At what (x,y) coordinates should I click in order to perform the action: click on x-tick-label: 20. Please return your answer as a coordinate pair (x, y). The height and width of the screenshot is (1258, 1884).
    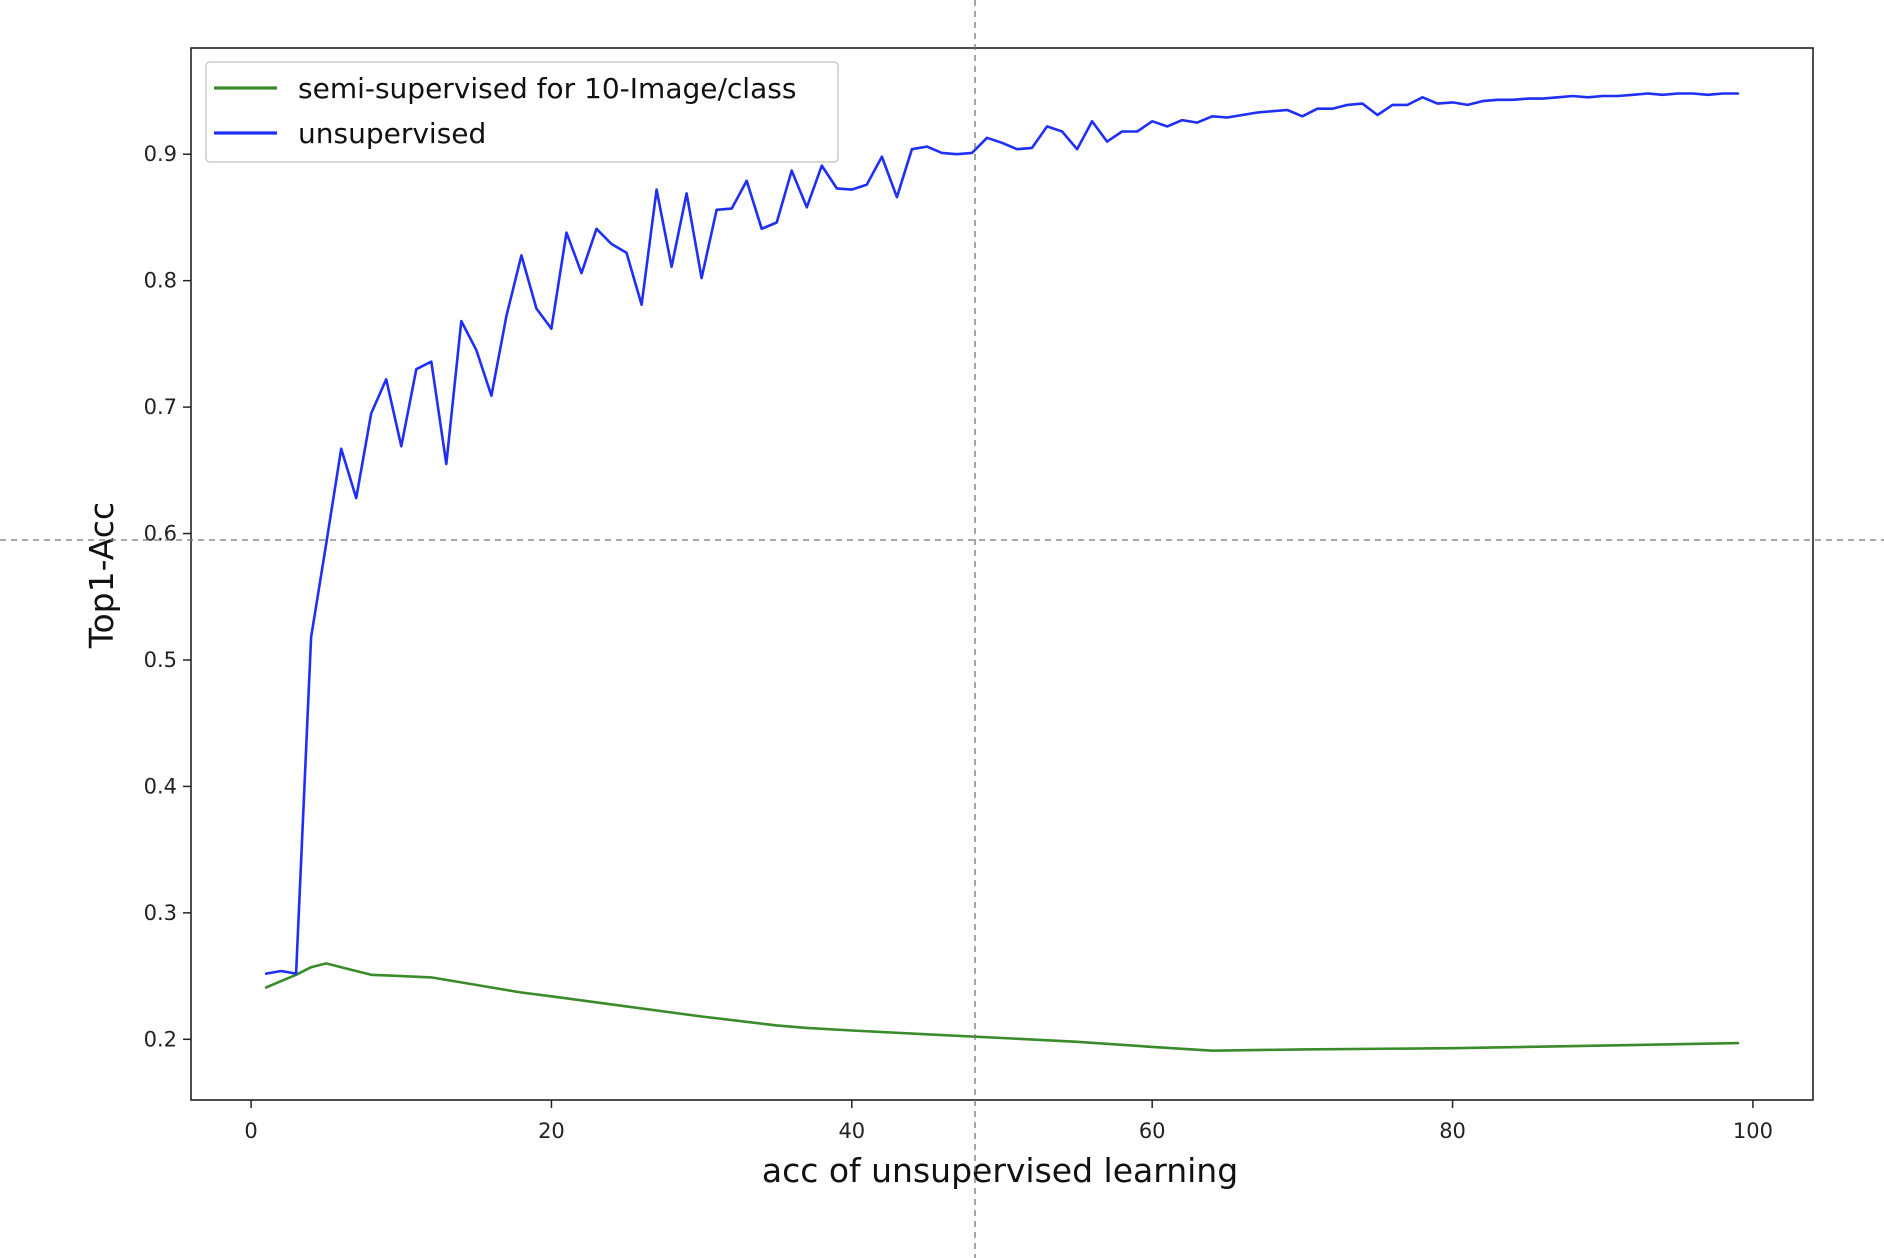
    Looking at the image, I should click on (551, 1131).